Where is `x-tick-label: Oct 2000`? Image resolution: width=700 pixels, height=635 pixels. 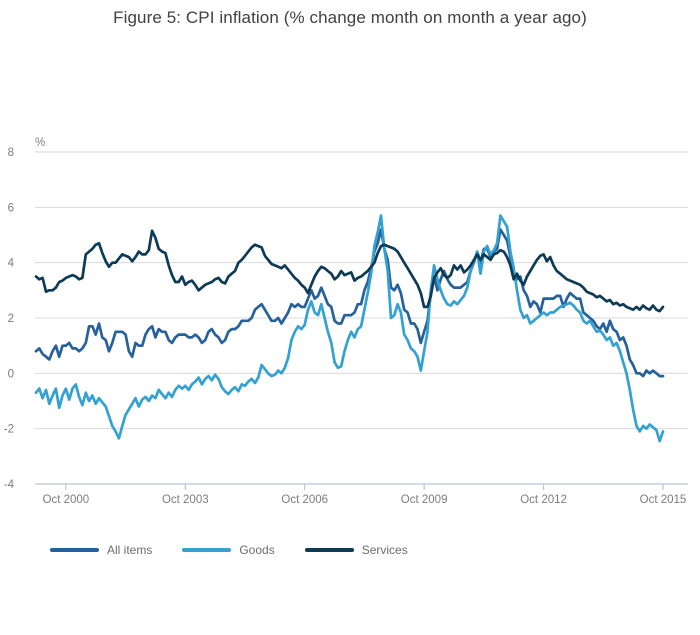 x-tick-label: Oct 2000 is located at coordinates (66, 500).